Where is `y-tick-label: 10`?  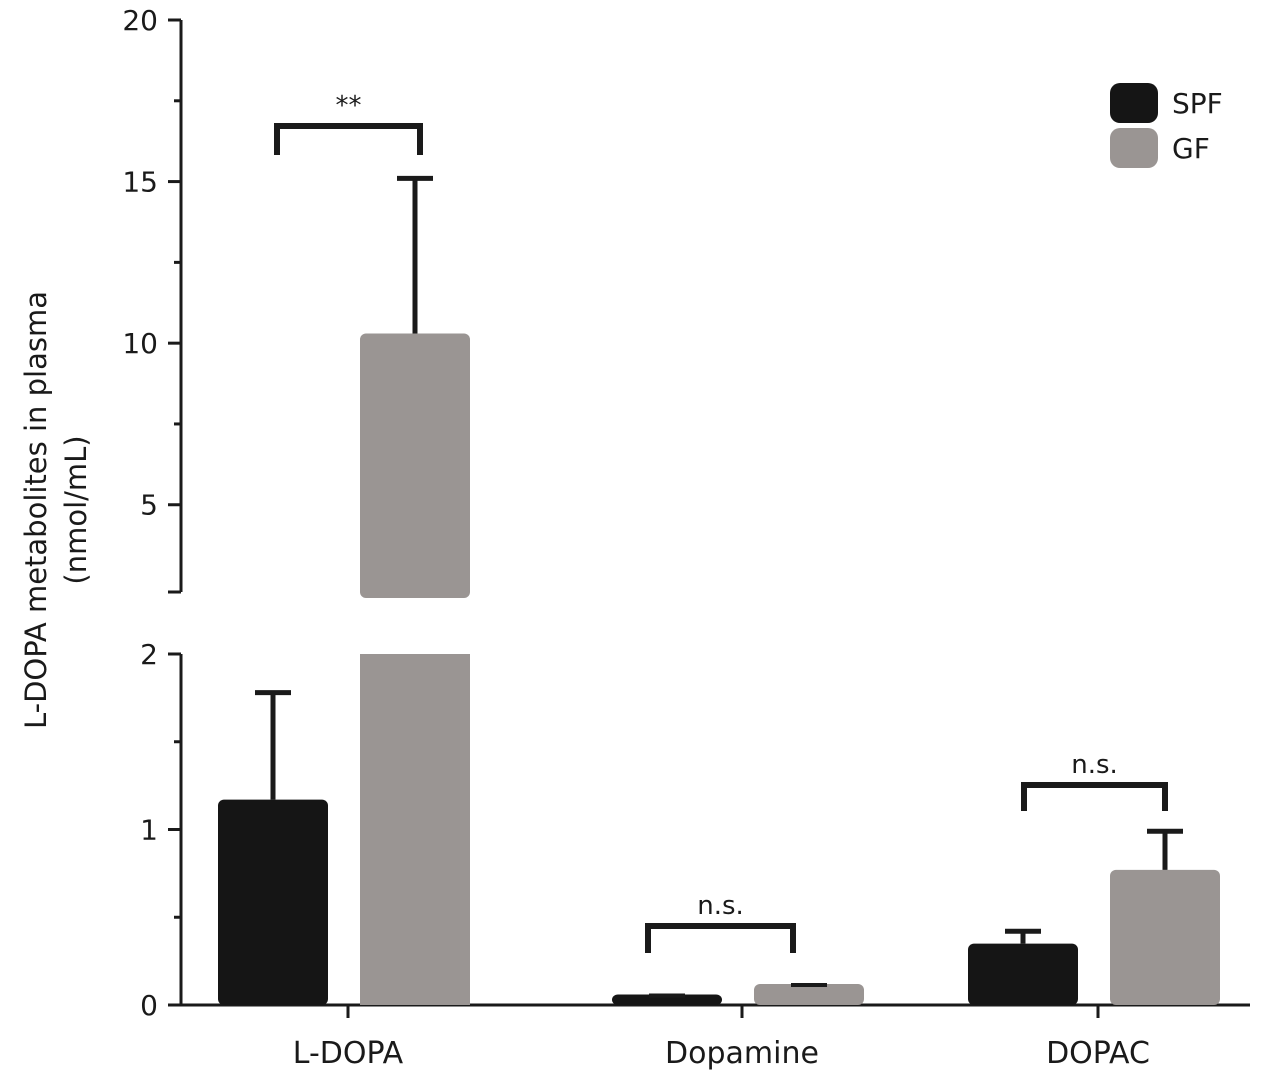 y-tick-label: 10 is located at coordinates (140, 343).